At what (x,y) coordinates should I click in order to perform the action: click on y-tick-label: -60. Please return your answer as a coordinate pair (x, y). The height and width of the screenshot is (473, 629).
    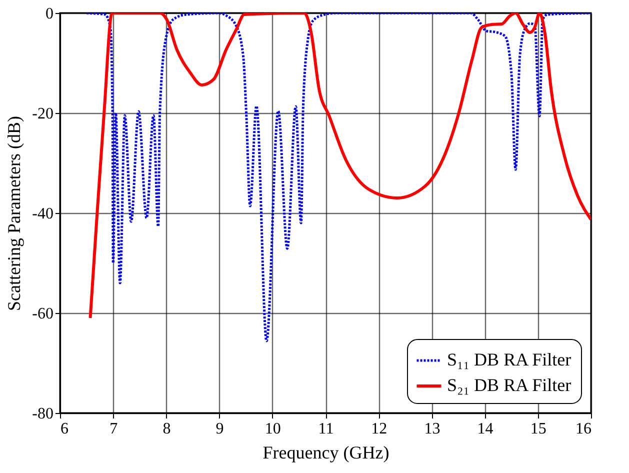
    Looking at the image, I should click on (43, 314).